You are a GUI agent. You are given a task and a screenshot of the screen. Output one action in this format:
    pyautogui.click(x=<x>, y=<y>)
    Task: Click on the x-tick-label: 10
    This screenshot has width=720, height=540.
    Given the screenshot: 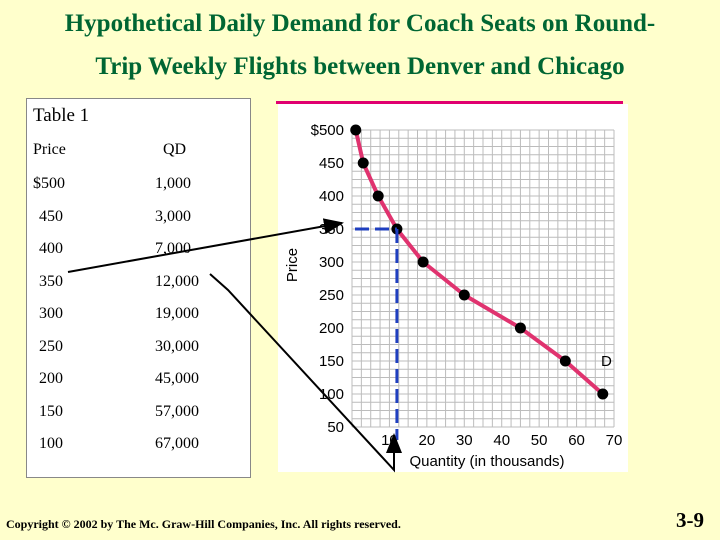 What is the action you would take?
    pyautogui.click(x=389, y=440)
    